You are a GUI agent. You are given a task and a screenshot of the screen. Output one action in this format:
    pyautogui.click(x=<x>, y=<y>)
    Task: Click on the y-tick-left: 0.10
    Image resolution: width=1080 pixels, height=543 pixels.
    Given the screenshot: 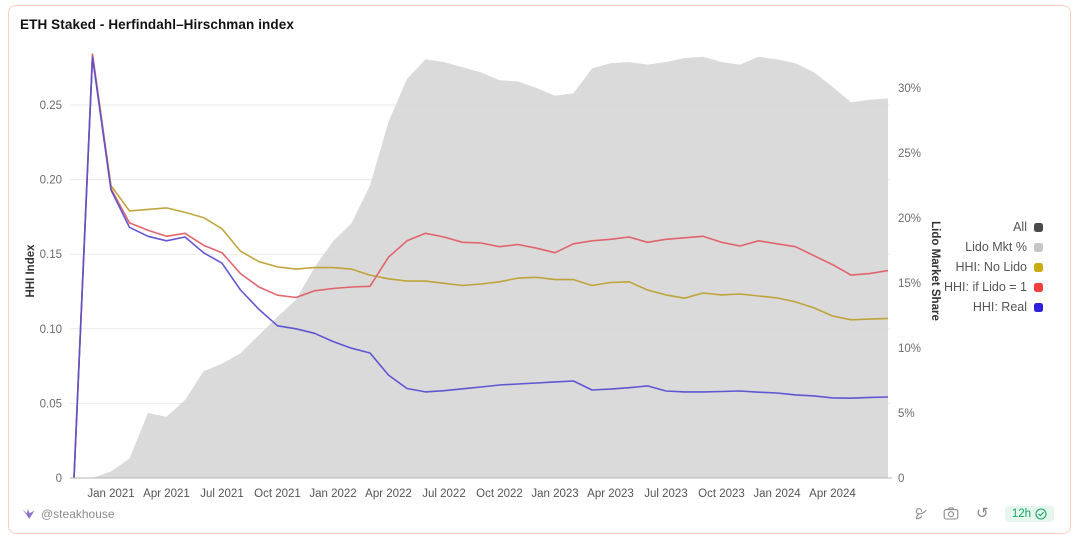 What is the action you would take?
    pyautogui.click(x=51, y=330)
    